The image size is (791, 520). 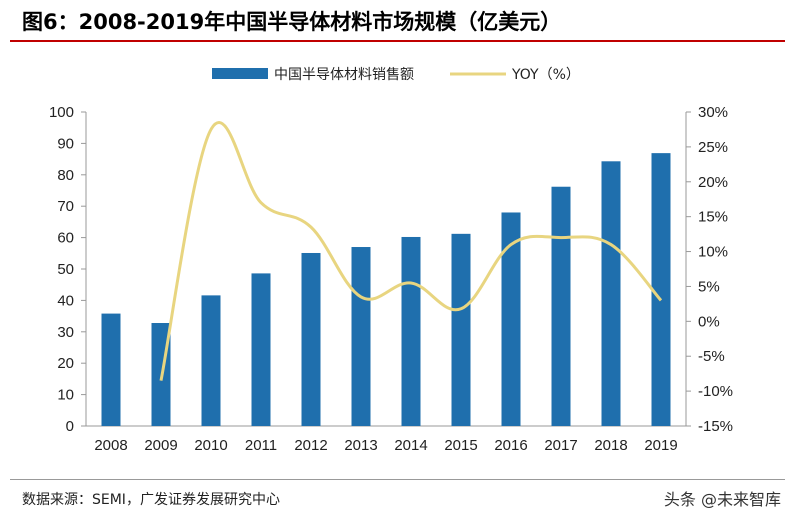 What do you see at coordinates (713, 252) in the screenshot?
I see `right-tick-label: 10%` at bounding box center [713, 252].